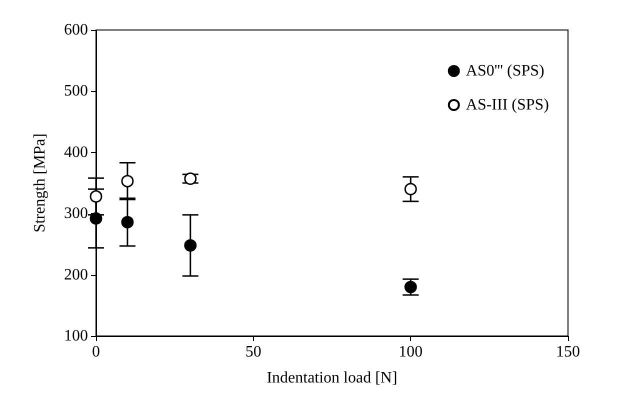 This screenshot has height=420, width=624. What do you see at coordinates (76, 213) in the screenshot?
I see `y-tick-label: 300` at bounding box center [76, 213].